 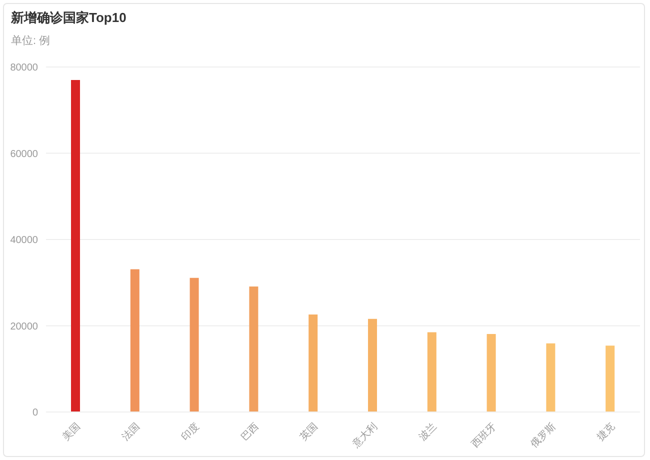 What do you see at coordinates (24, 68) in the screenshot?
I see `y-tick-label: 80000` at bounding box center [24, 68].